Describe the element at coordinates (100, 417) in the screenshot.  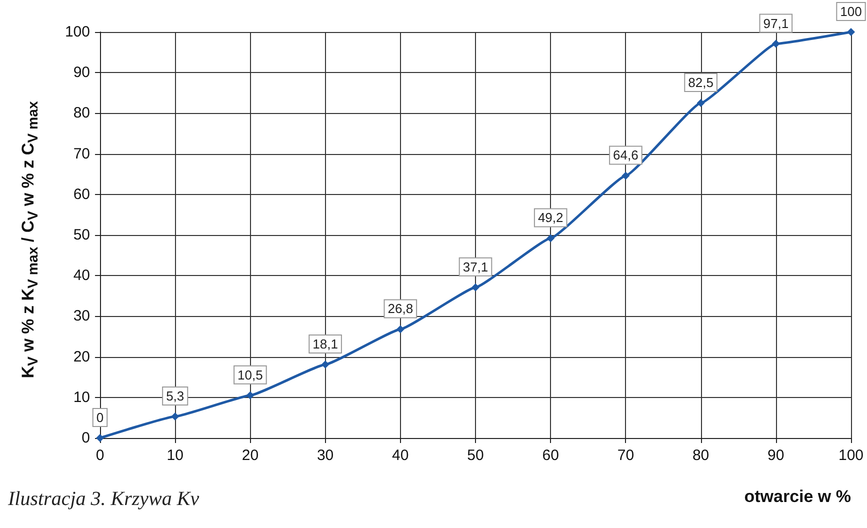
I see `data-label: 0` at that location.